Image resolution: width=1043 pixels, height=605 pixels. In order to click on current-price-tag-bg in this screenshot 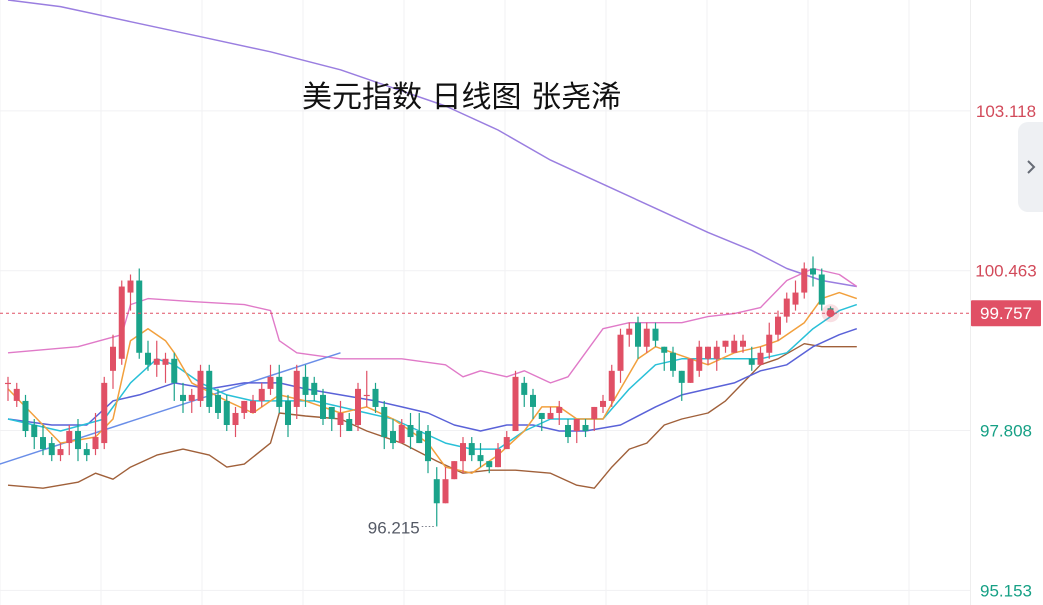, I will do `click(1006, 313)`.